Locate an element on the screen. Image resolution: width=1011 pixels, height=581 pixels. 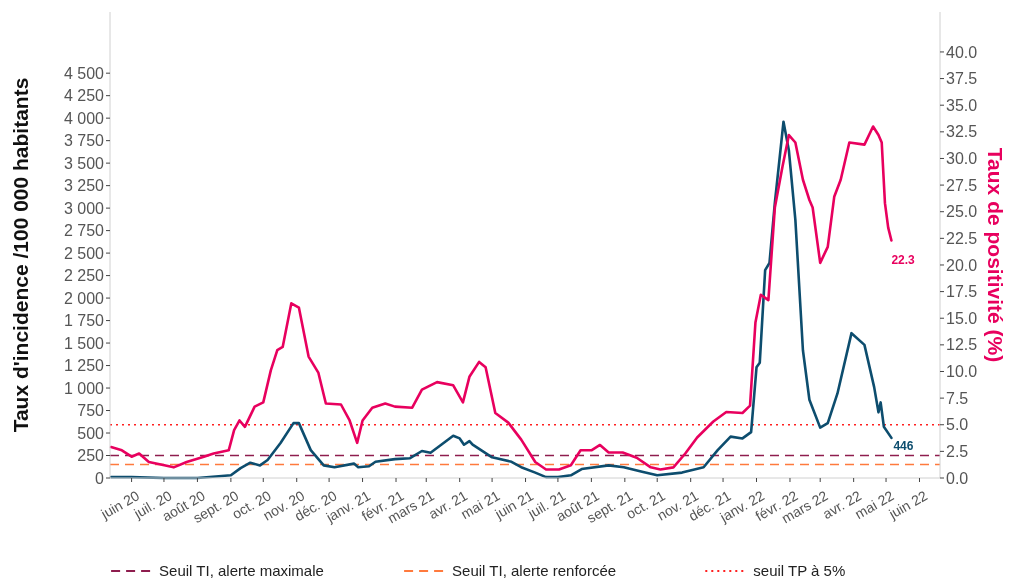
y2-tick-label: 20.0 is located at coordinates (962, 265).